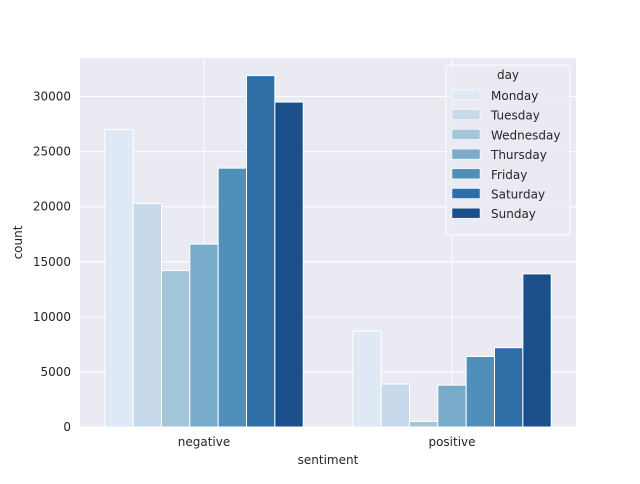  What do you see at coordinates (327, 442) in the screenshot?
I see `x-tick-labels: negative positive` at bounding box center [327, 442].